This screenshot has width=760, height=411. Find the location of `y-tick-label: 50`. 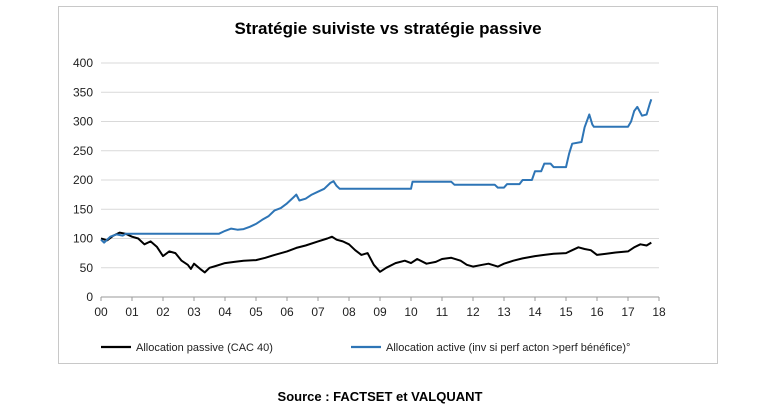

y-tick-label: 50 is located at coordinates (87, 268).